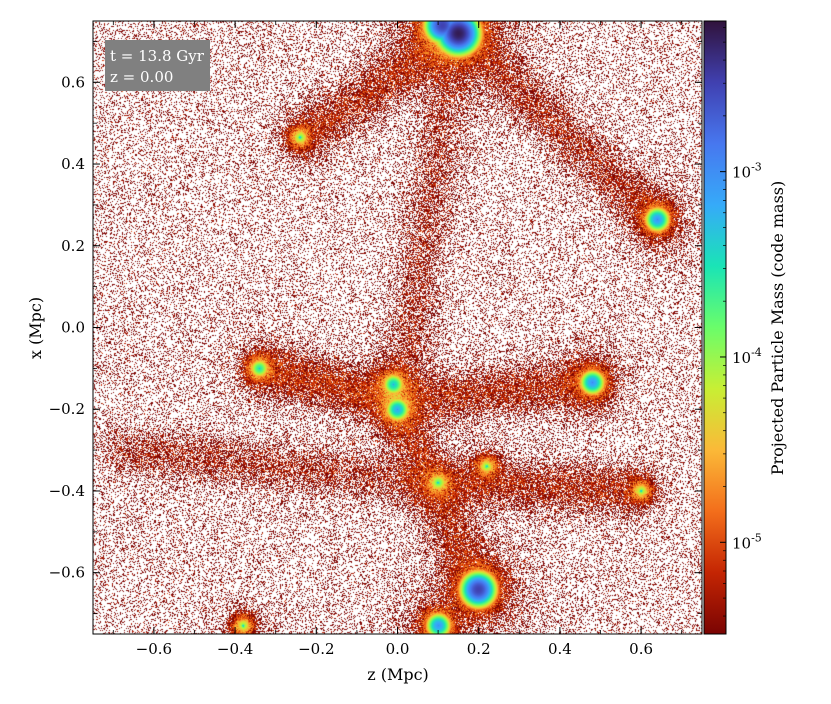 Image resolution: width=831 pixels, height=704 pixels. What do you see at coordinates (747, 171) in the screenshot?
I see `colorbar-tick-label: 10⁻³` at bounding box center [747, 171].